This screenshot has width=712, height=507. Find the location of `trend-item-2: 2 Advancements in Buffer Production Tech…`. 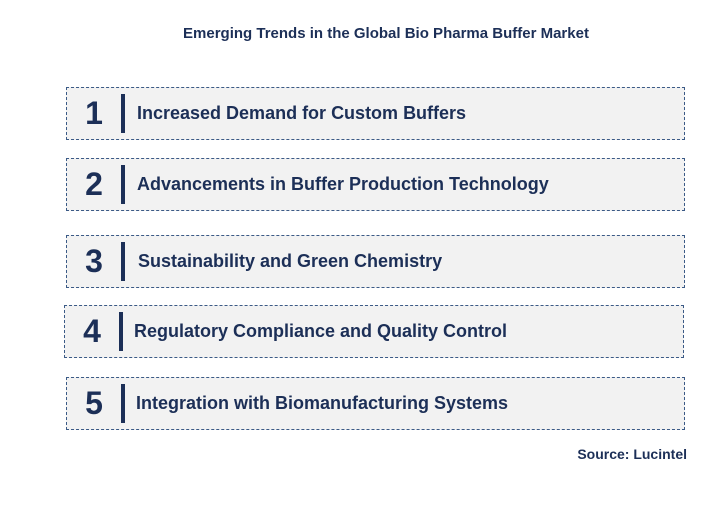

trend-item-2: 2 Advancements in Buffer Production Tech… is located at coordinates (375, 184).